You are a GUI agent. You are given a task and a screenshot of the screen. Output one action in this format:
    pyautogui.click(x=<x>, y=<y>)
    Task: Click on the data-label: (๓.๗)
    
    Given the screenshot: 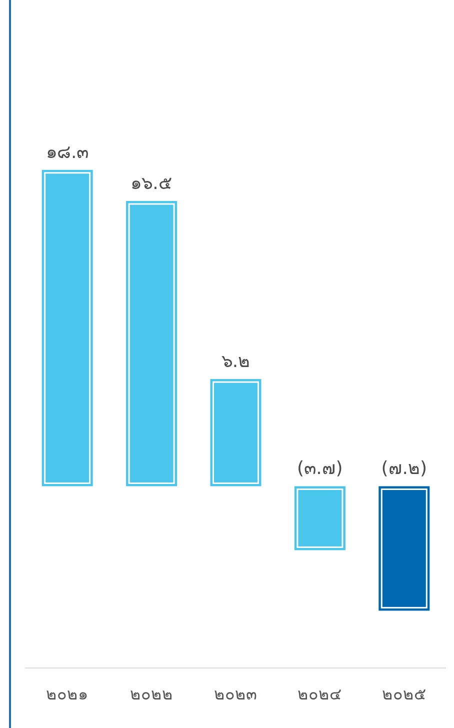 What is the action you would take?
    pyautogui.click(x=320, y=469)
    